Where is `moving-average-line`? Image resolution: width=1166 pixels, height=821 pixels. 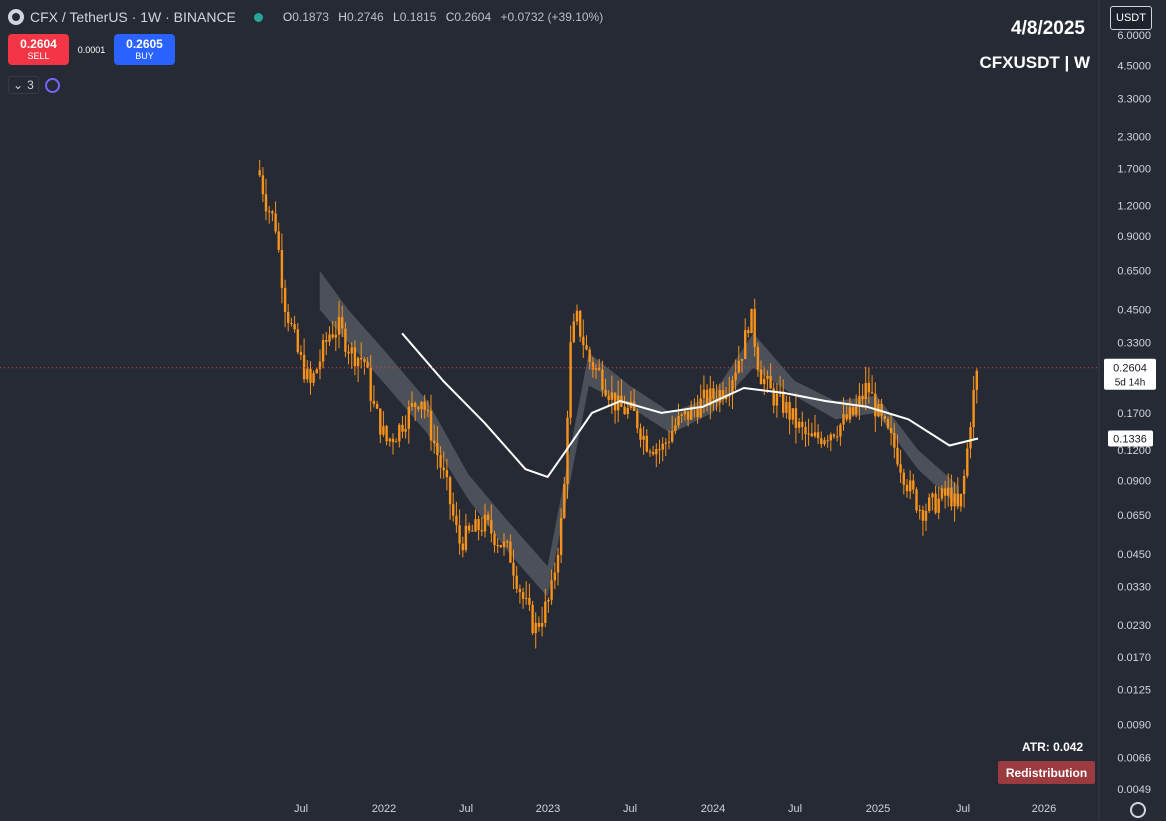 moving-average-line is located at coordinates (690, 405).